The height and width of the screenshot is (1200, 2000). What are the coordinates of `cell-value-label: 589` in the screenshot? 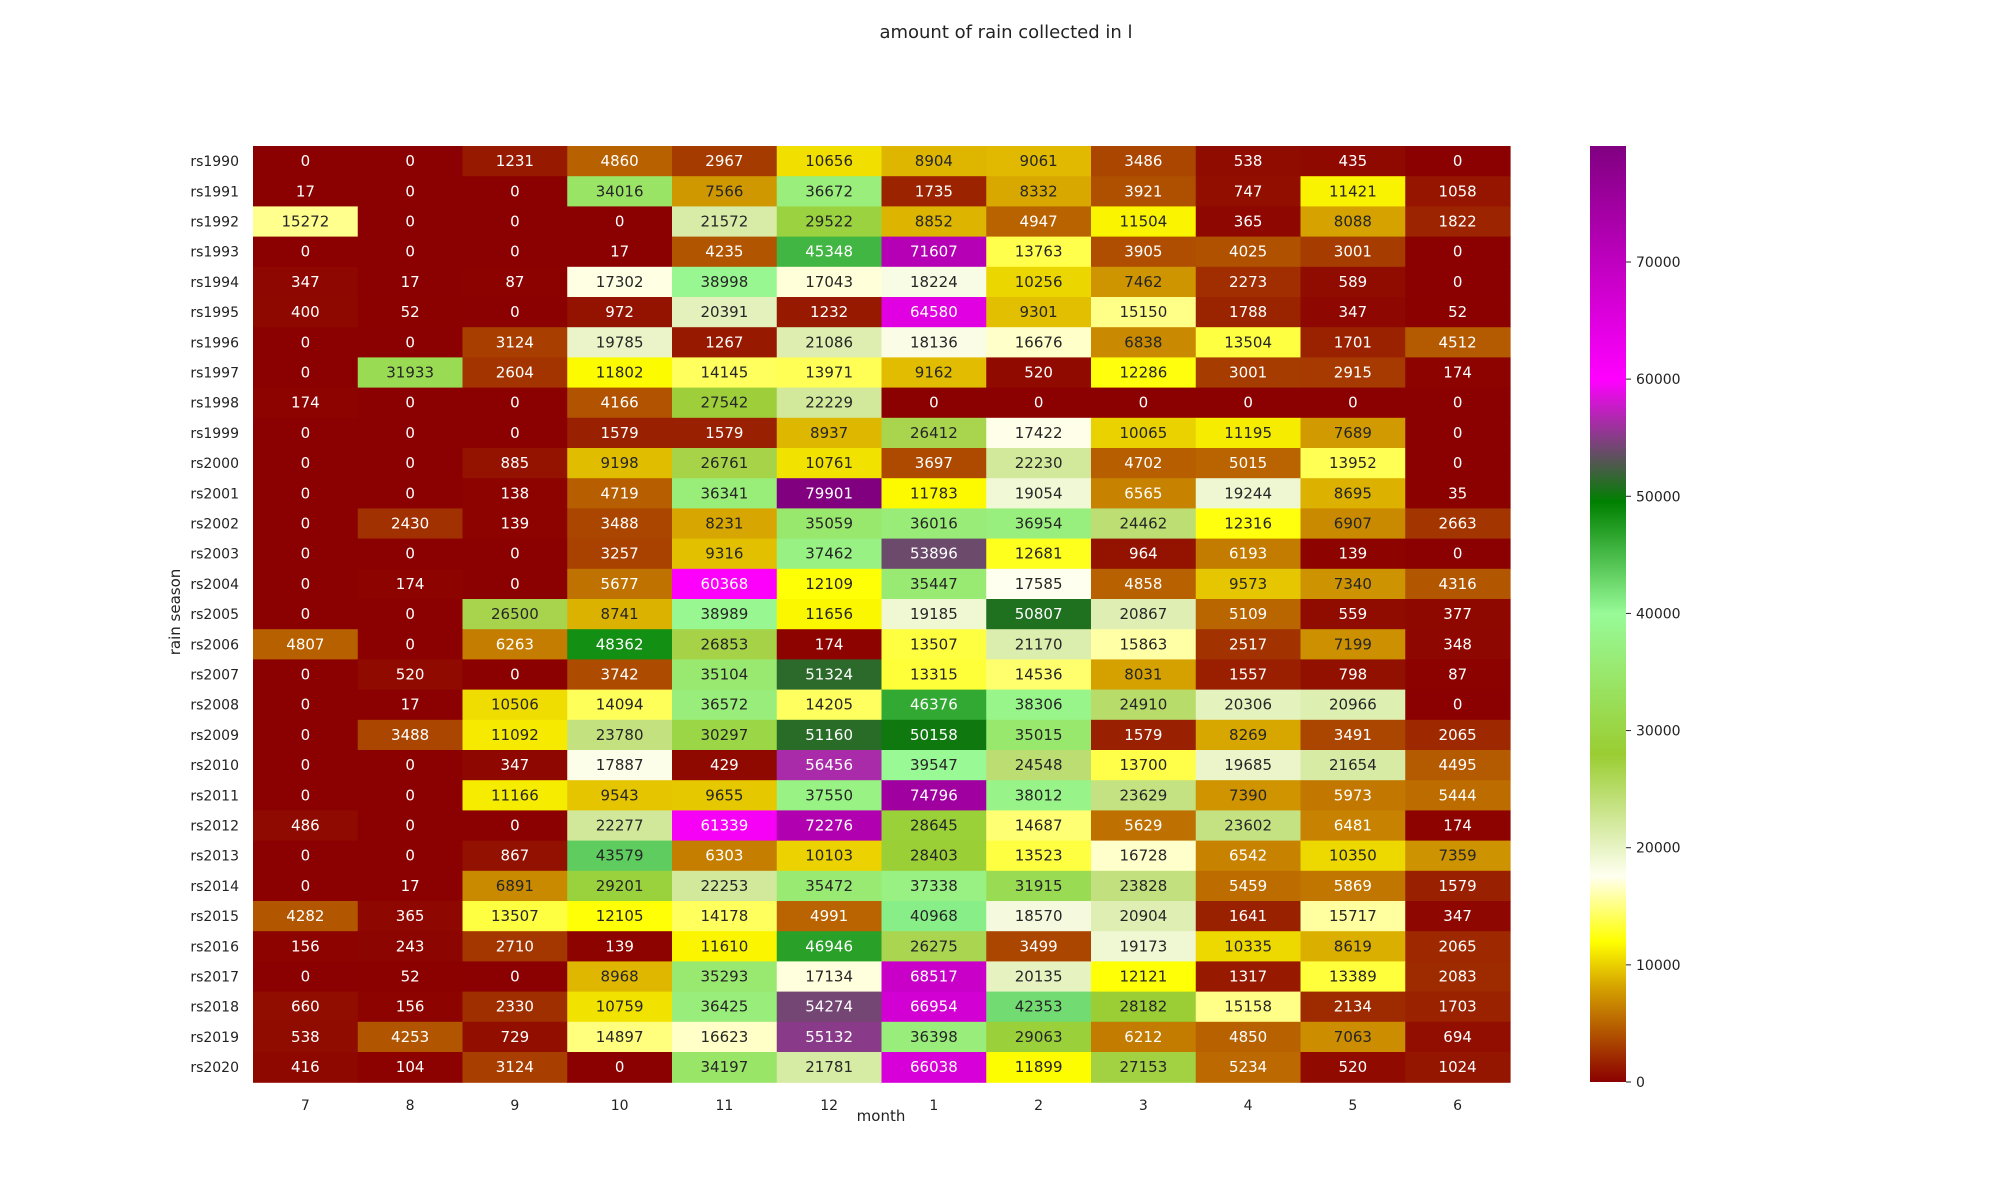 It's located at (1353, 282).